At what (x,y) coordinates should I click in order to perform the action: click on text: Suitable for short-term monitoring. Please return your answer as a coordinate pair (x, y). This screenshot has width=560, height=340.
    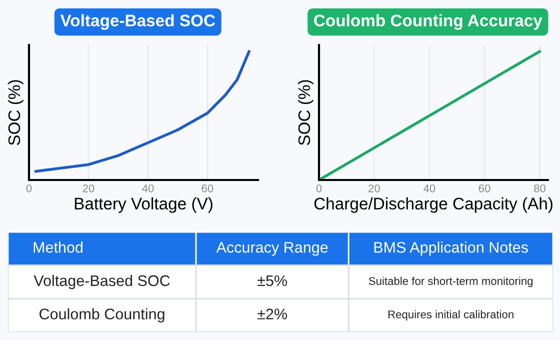
    Looking at the image, I should click on (450, 282).